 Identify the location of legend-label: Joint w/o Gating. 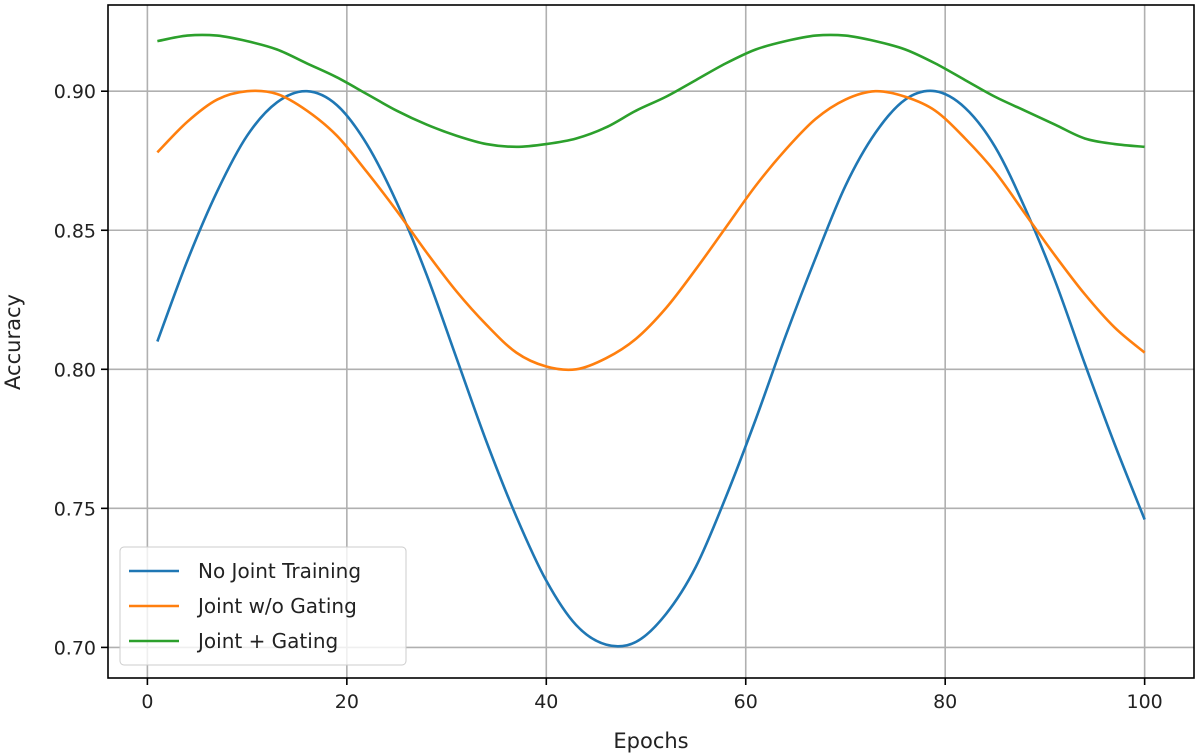
(276, 606).